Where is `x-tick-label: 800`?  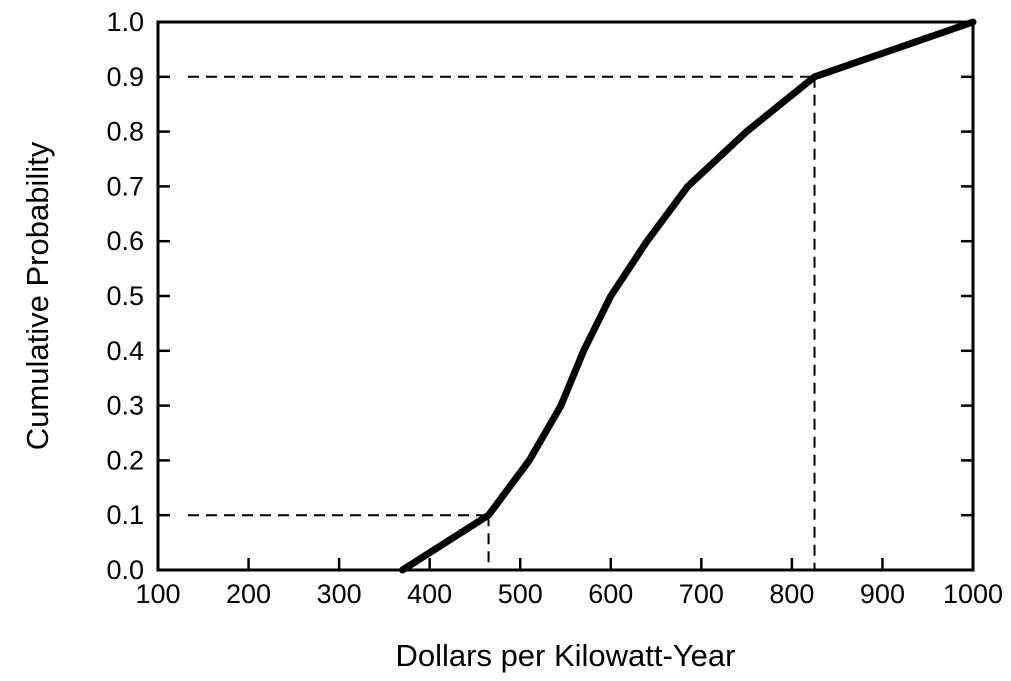 x-tick-label: 800 is located at coordinates (791, 594).